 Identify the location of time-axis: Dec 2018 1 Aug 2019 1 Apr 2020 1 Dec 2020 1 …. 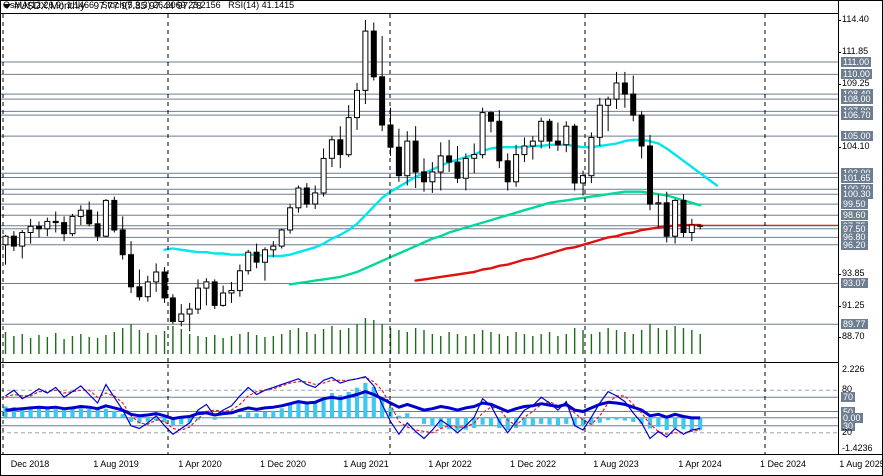
(441, 465).